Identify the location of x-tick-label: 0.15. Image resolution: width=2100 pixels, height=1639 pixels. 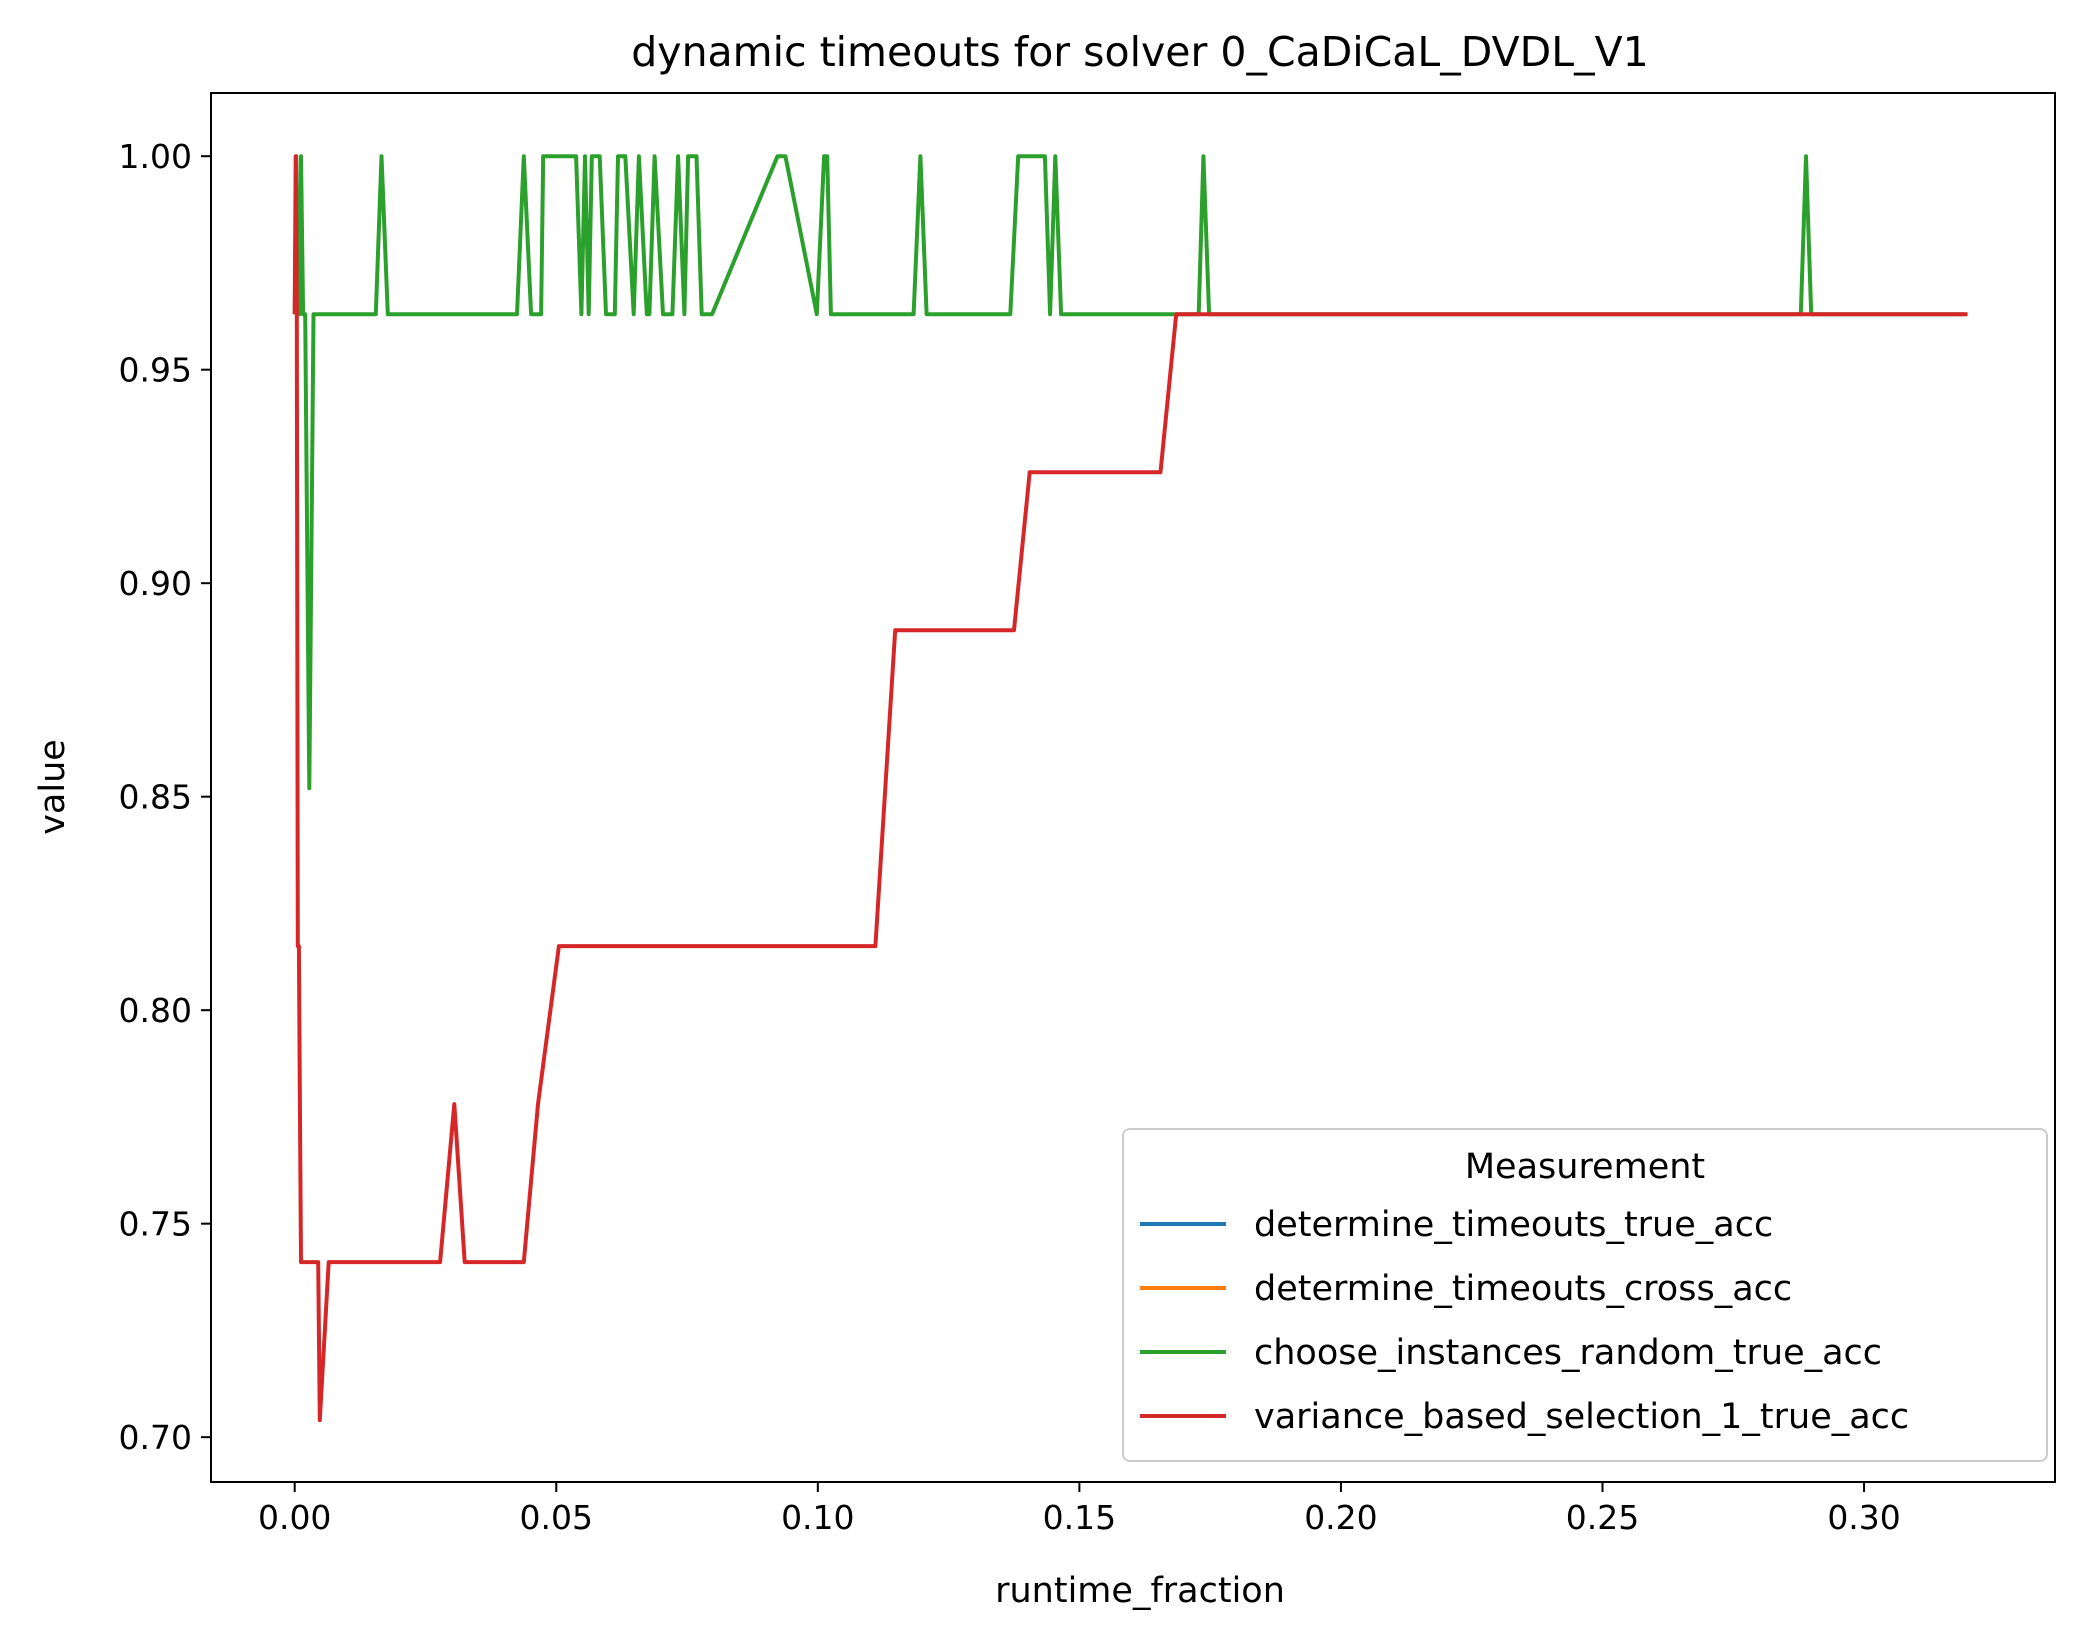
(1079, 1517).